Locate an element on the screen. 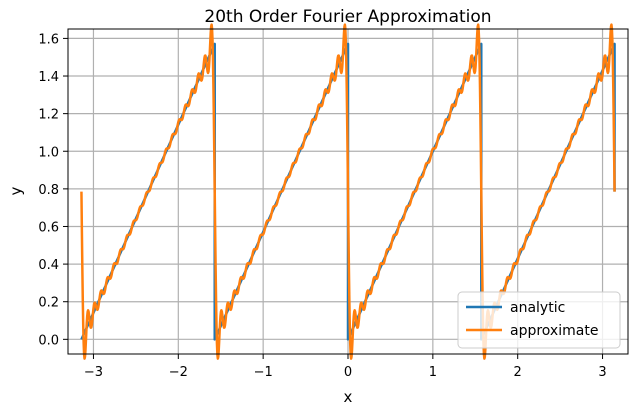 This screenshot has height=413, width=638. x-axis-ticks: −3 −2 −1 0 1 2 3 is located at coordinates (345, 367).